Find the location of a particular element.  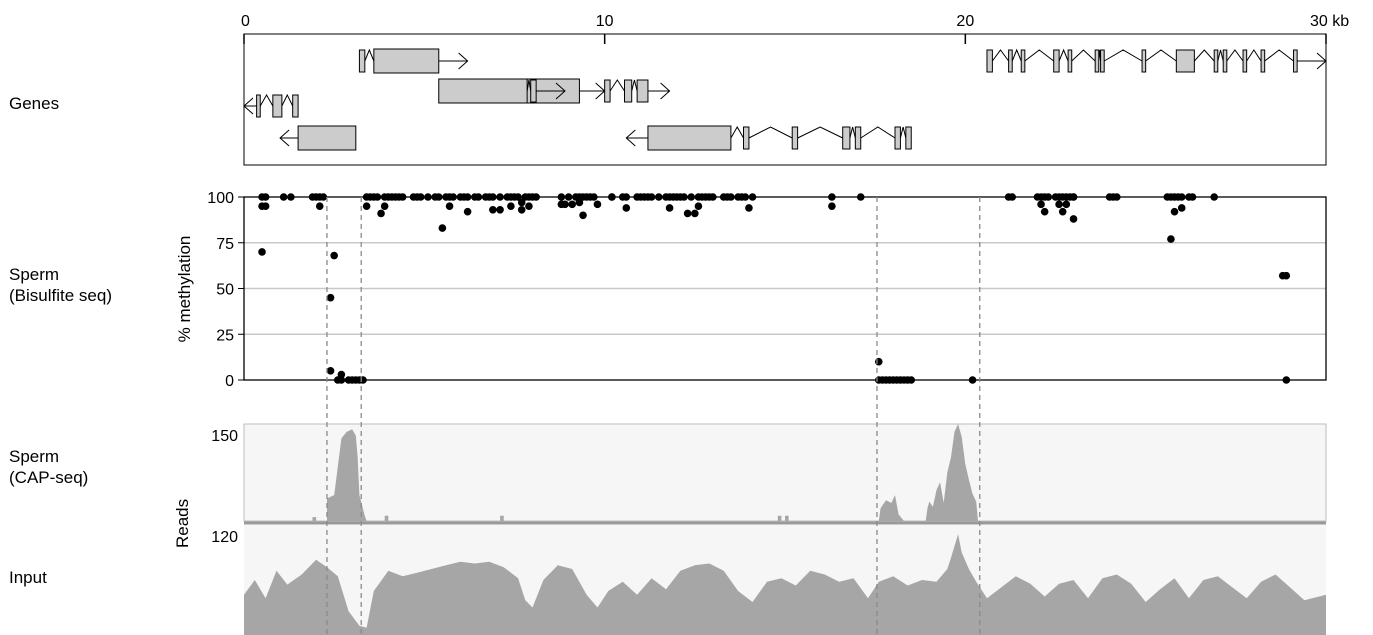

capseq-background is located at coordinates (785, 472).